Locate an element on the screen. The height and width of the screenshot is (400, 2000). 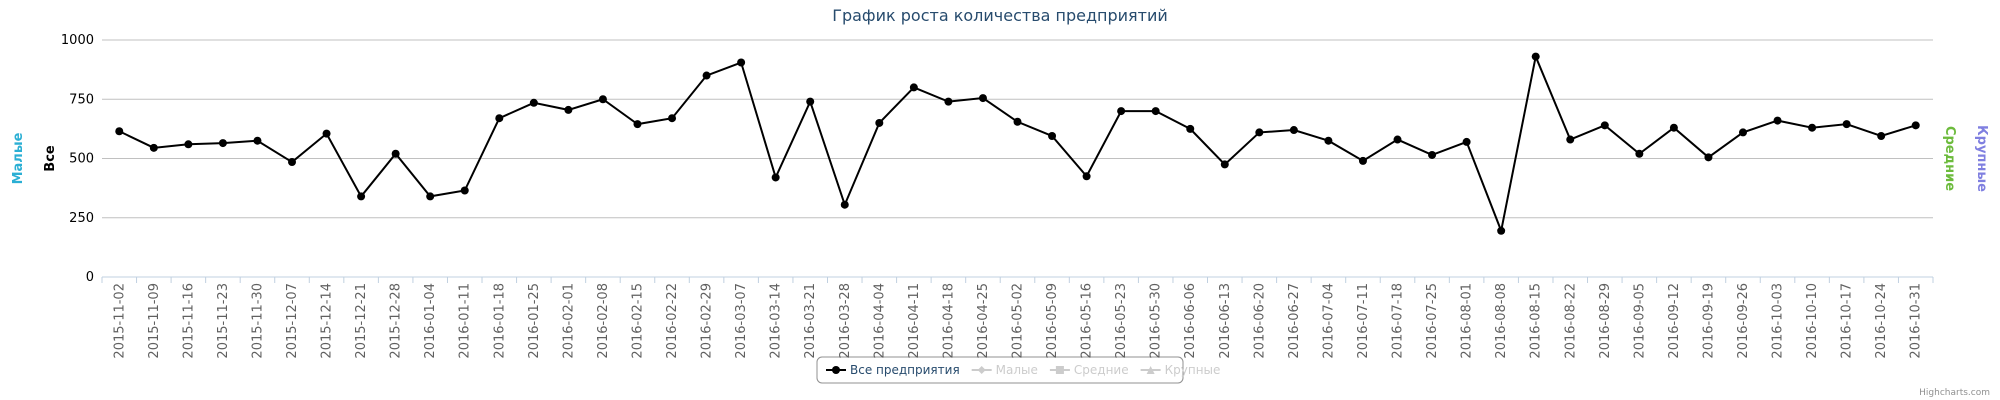
x-tick-label: 2016-06-06 is located at coordinates (1190, 321).